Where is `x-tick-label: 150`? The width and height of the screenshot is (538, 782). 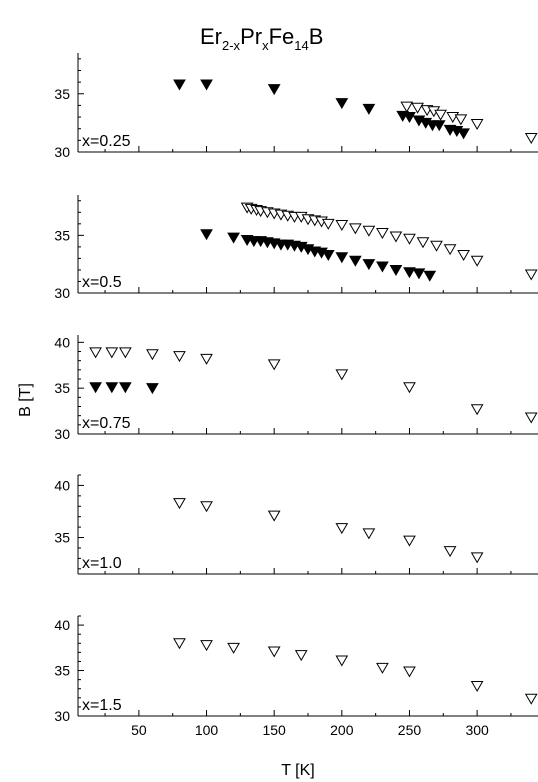 x-tick-label: 150 is located at coordinates (274, 730).